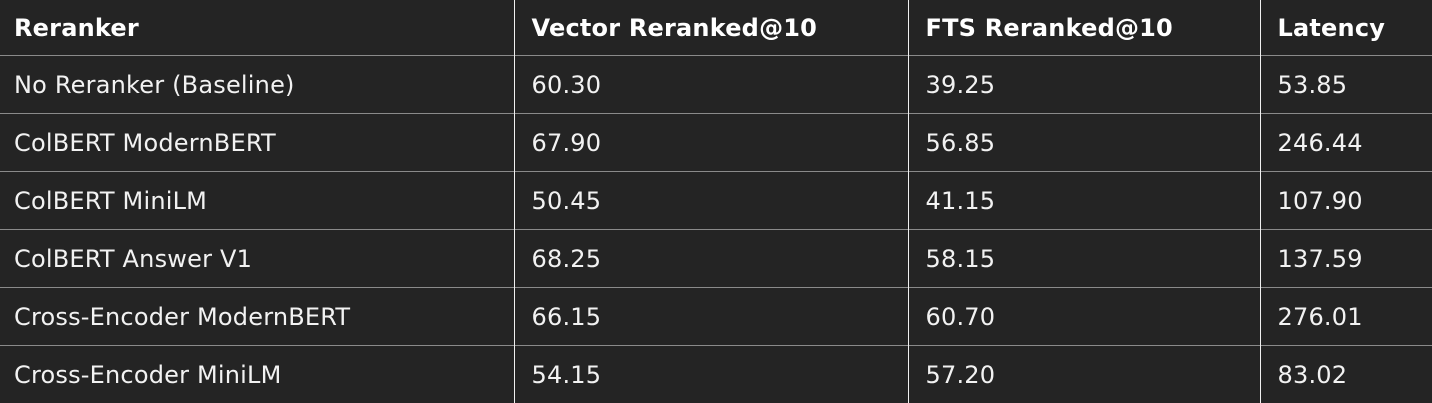 The width and height of the screenshot is (1432, 403). Describe the element at coordinates (257, 201) in the screenshot. I see `reranker-cell: ColBERT MiniLM` at that location.